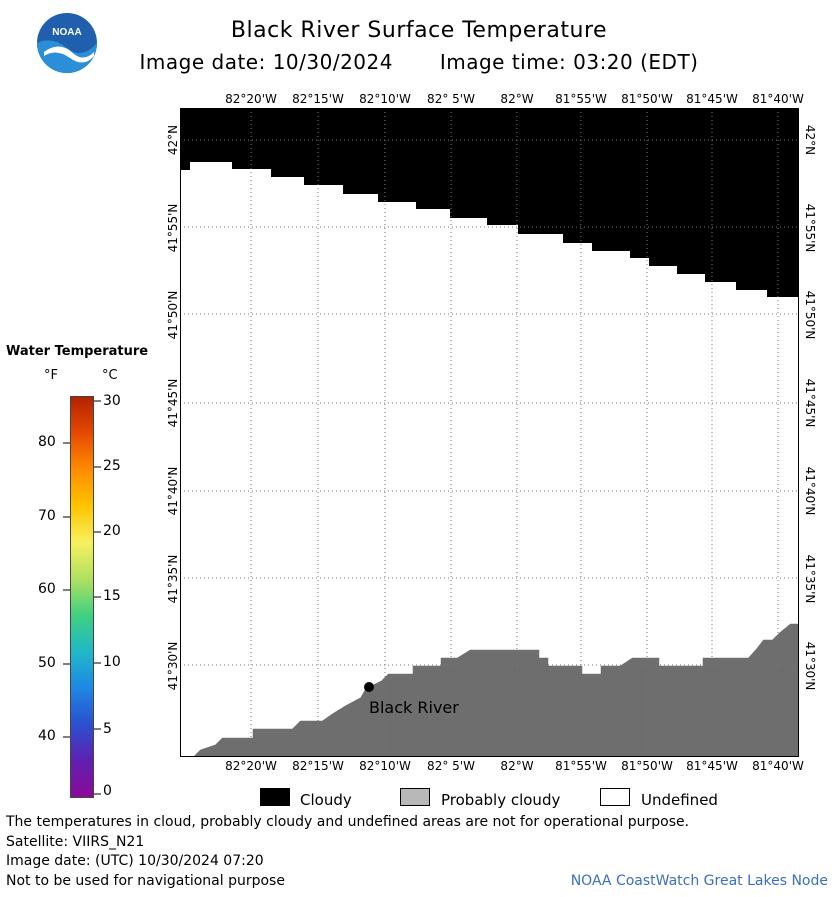 The height and width of the screenshot is (897, 838). What do you see at coordinates (173, 579) in the screenshot?
I see `lat-tick-left: 41°35'N` at bounding box center [173, 579].